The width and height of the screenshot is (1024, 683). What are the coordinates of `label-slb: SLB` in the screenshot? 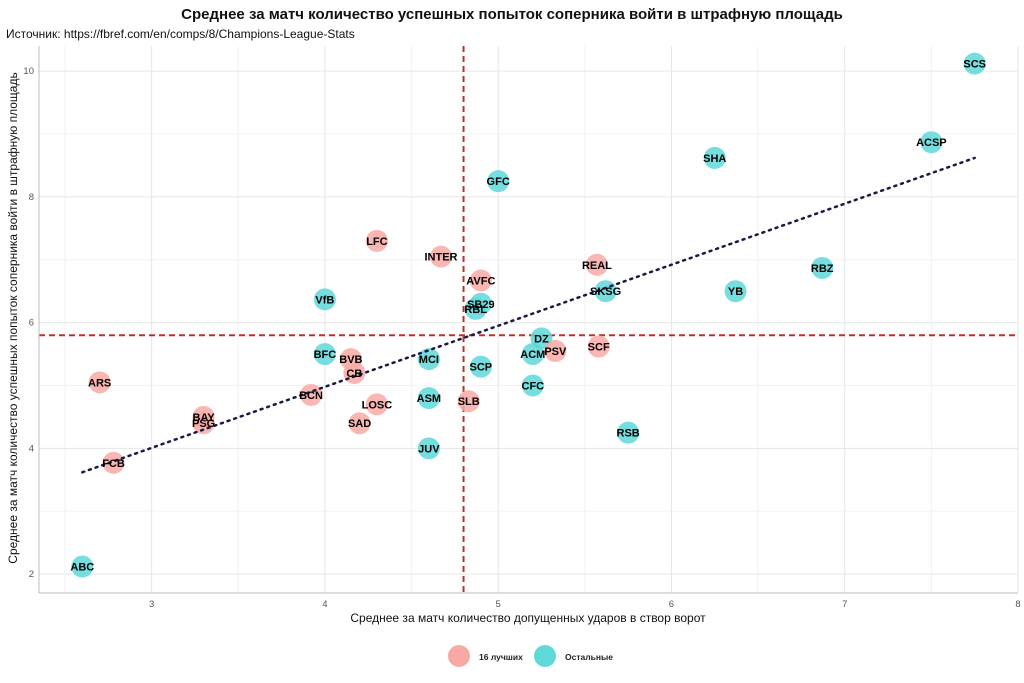 It's located at (469, 402).